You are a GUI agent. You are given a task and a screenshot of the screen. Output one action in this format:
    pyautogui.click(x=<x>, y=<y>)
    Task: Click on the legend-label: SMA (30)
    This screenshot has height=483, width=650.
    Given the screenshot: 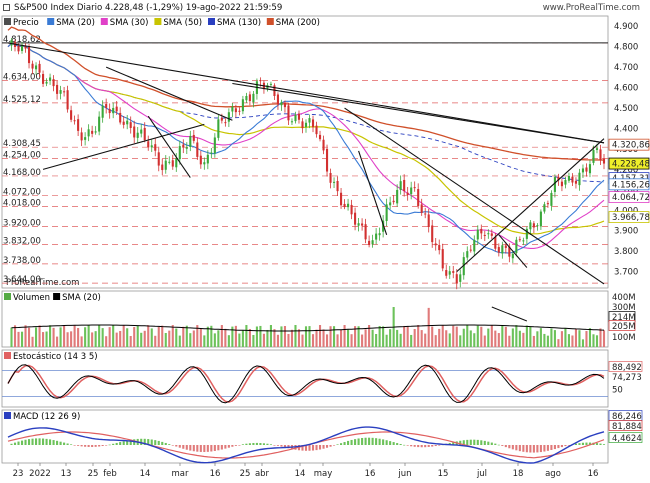 What is the action you would take?
    pyautogui.click(x=129, y=23)
    